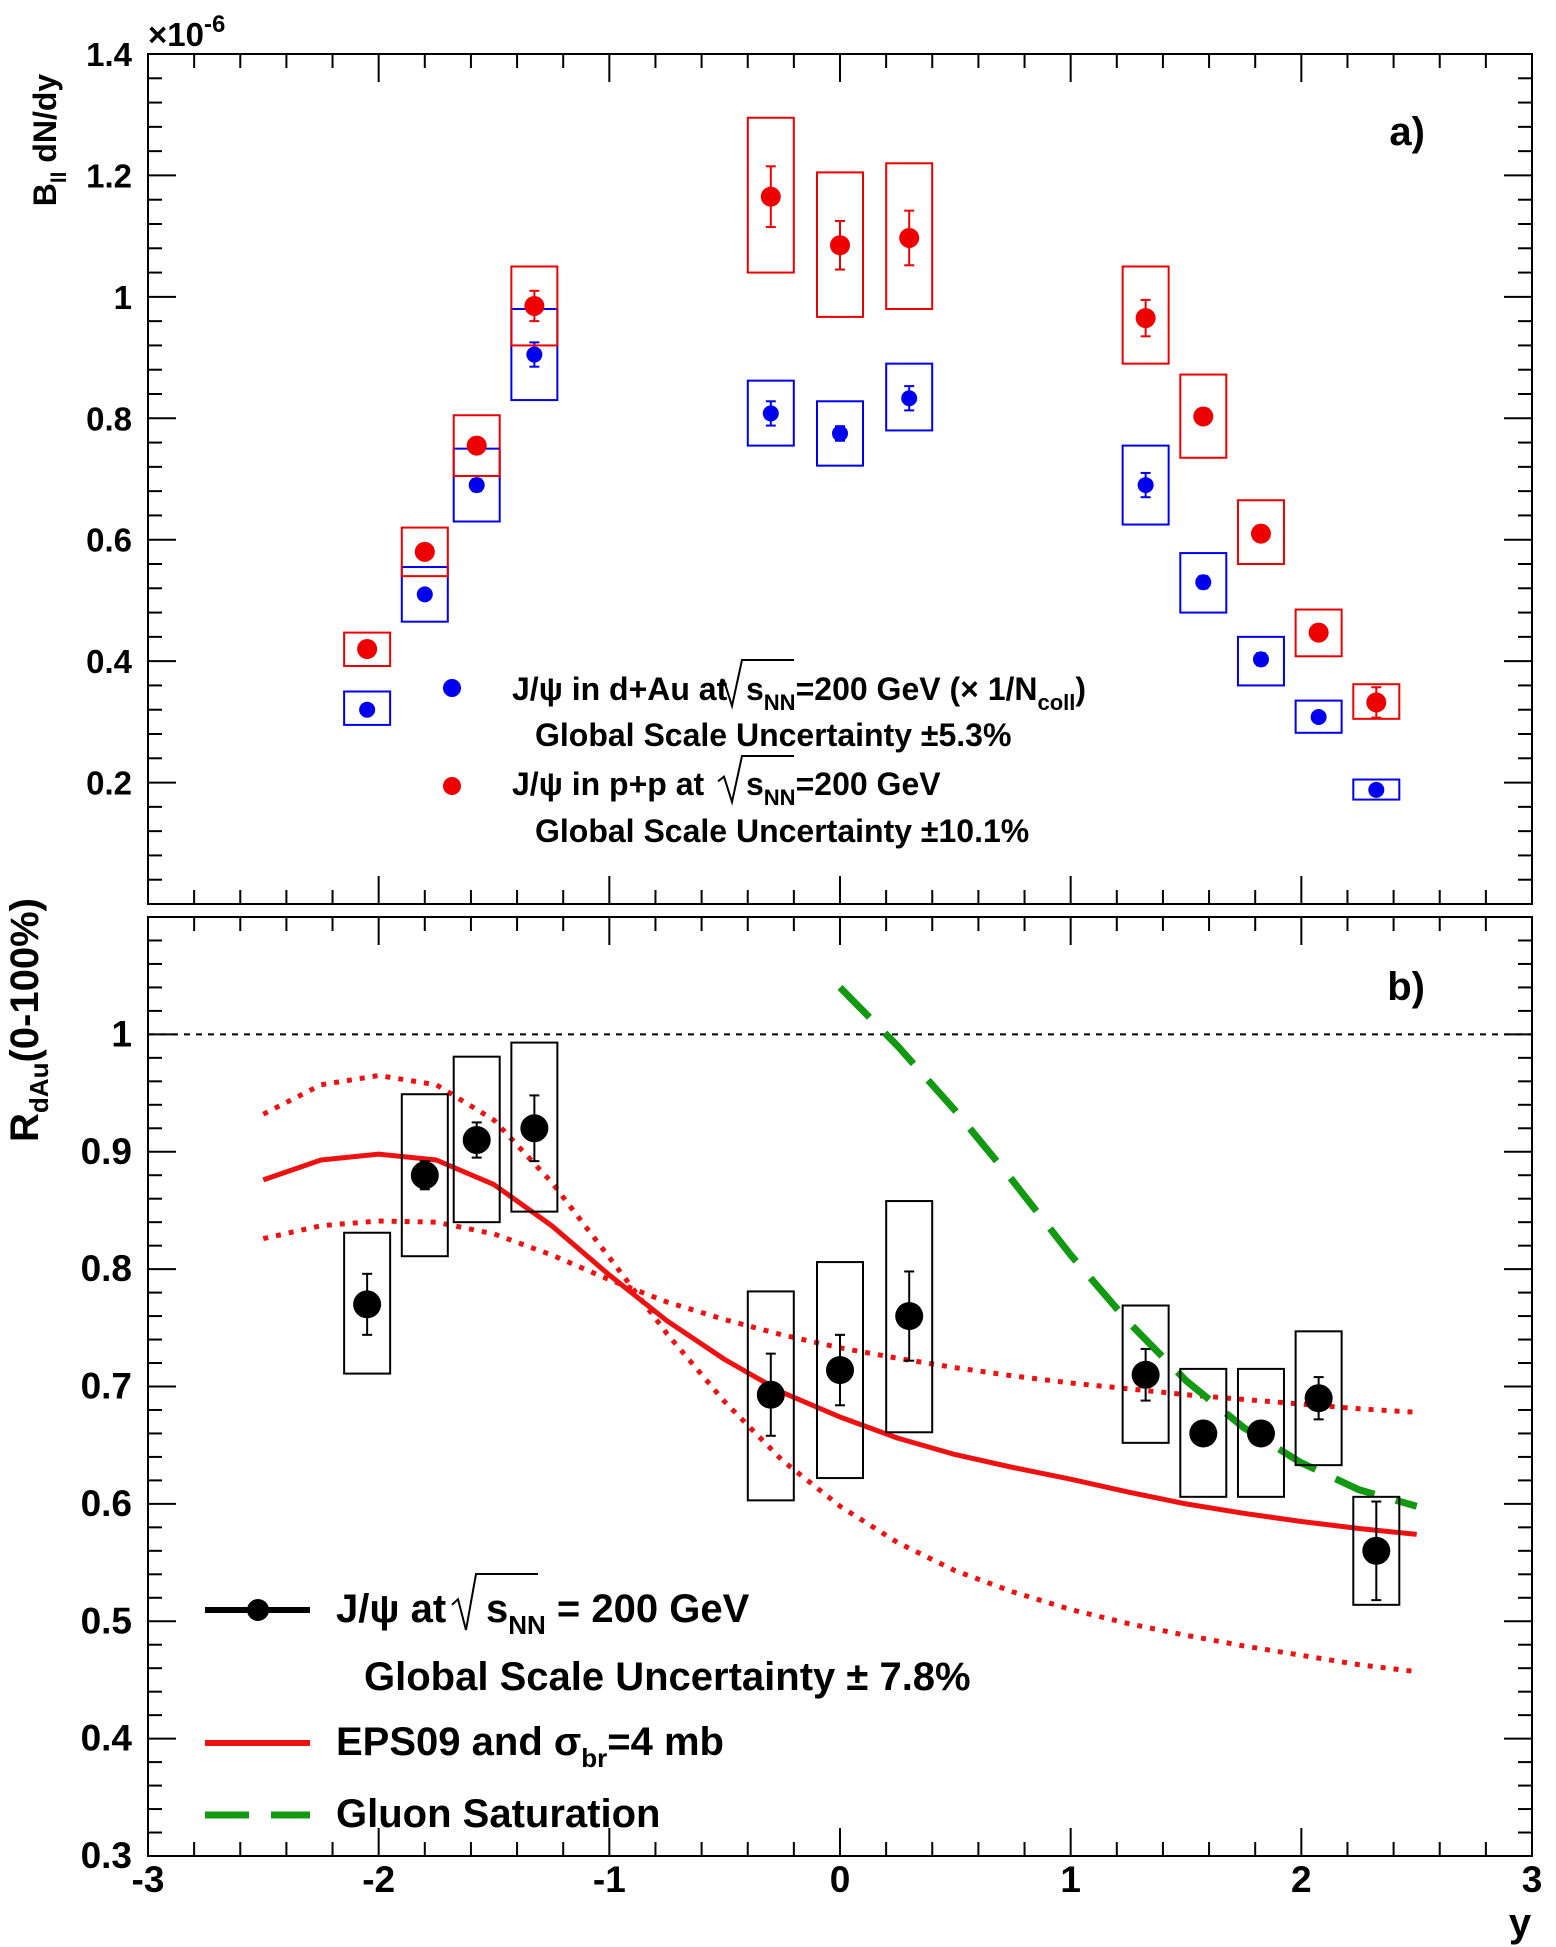 Image resolution: width=1556 pixels, height=1947 pixels. I want to click on y-exponent-power: -6, so click(214, 24).